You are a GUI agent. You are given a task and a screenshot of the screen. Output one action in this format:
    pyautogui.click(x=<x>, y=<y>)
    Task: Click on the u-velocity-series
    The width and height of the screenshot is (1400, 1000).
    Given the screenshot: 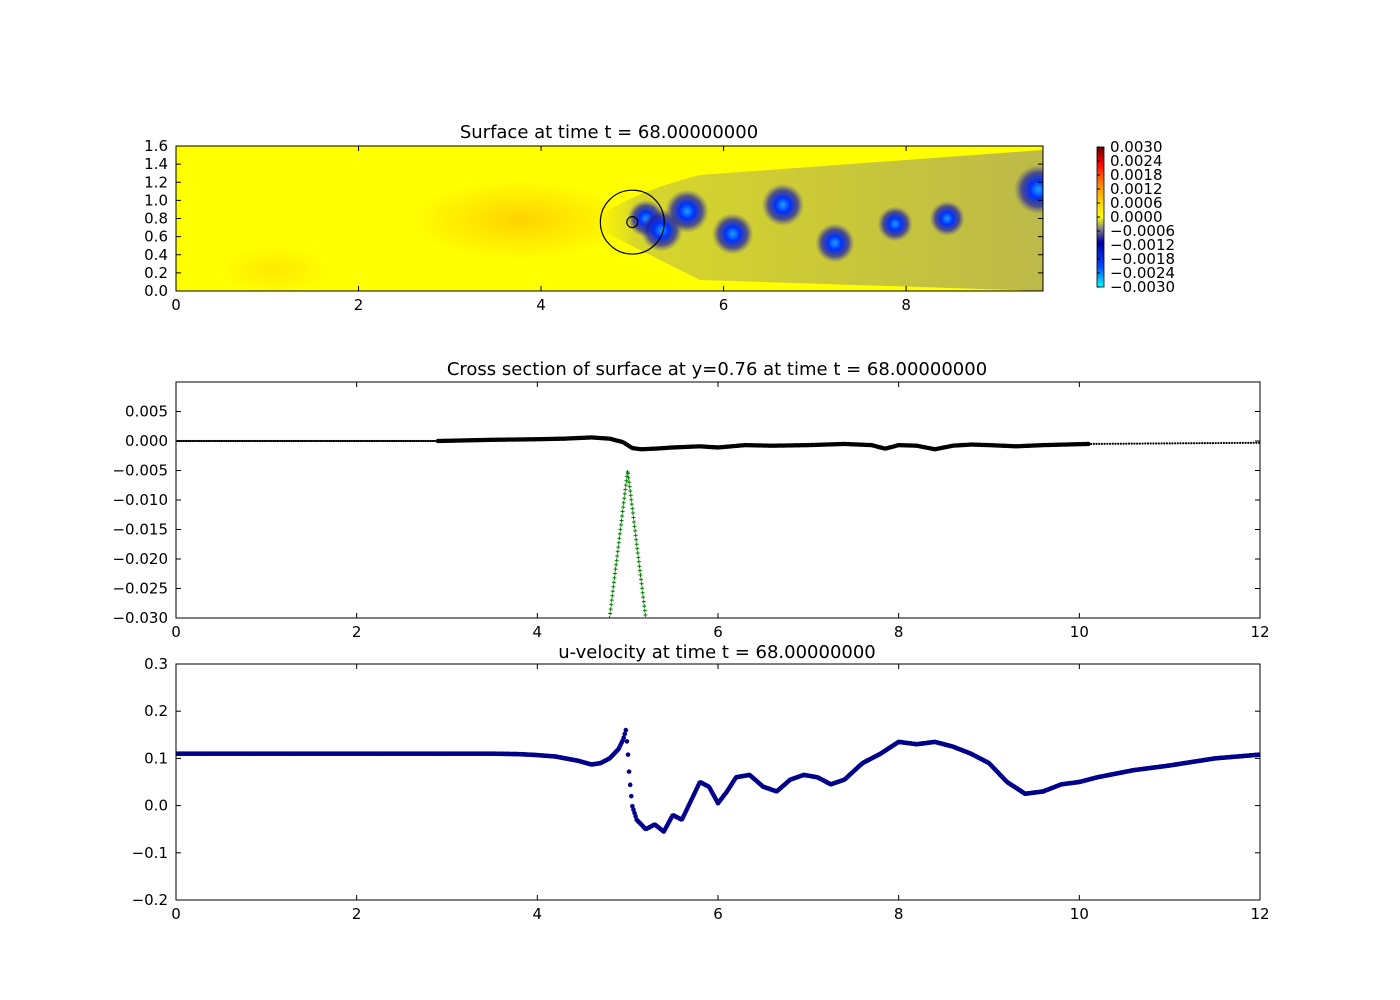 What is the action you would take?
    pyautogui.click(x=718, y=780)
    